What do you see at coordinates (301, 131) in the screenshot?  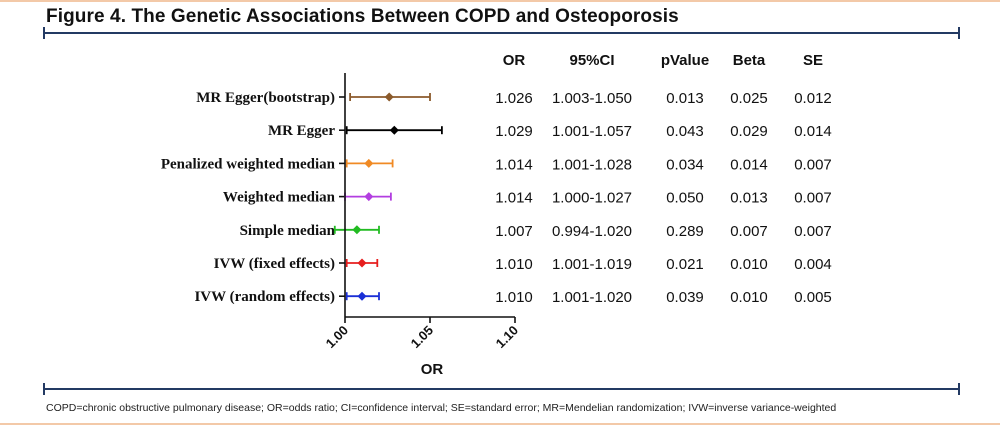 I see `row-label: MR Egger` at bounding box center [301, 131].